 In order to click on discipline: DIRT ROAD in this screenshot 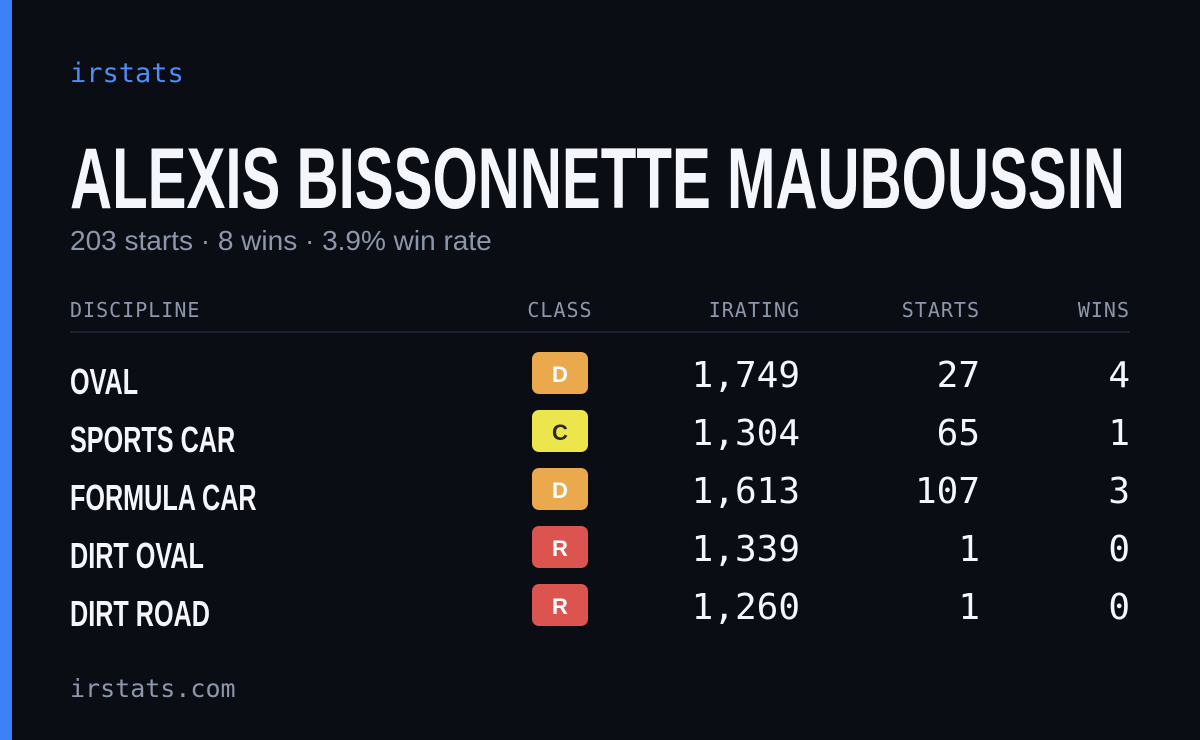, I will do `click(140, 614)`.